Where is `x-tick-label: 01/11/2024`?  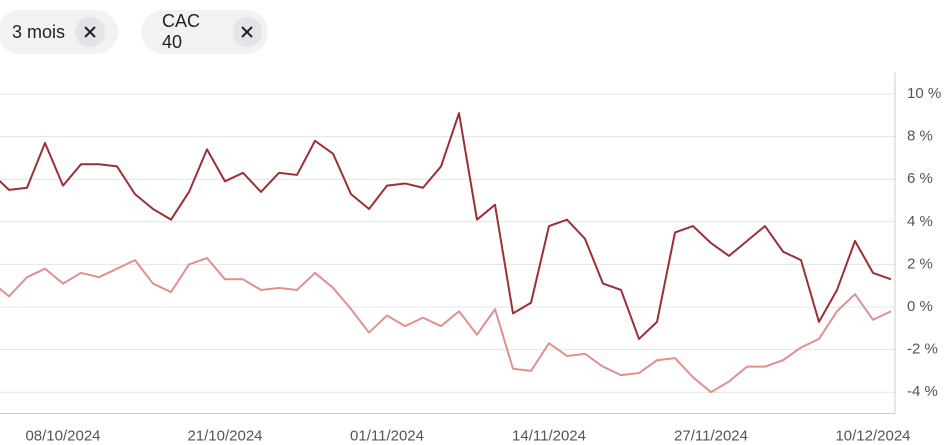
x-tick-label: 01/11/2024 is located at coordinates (387, 435).